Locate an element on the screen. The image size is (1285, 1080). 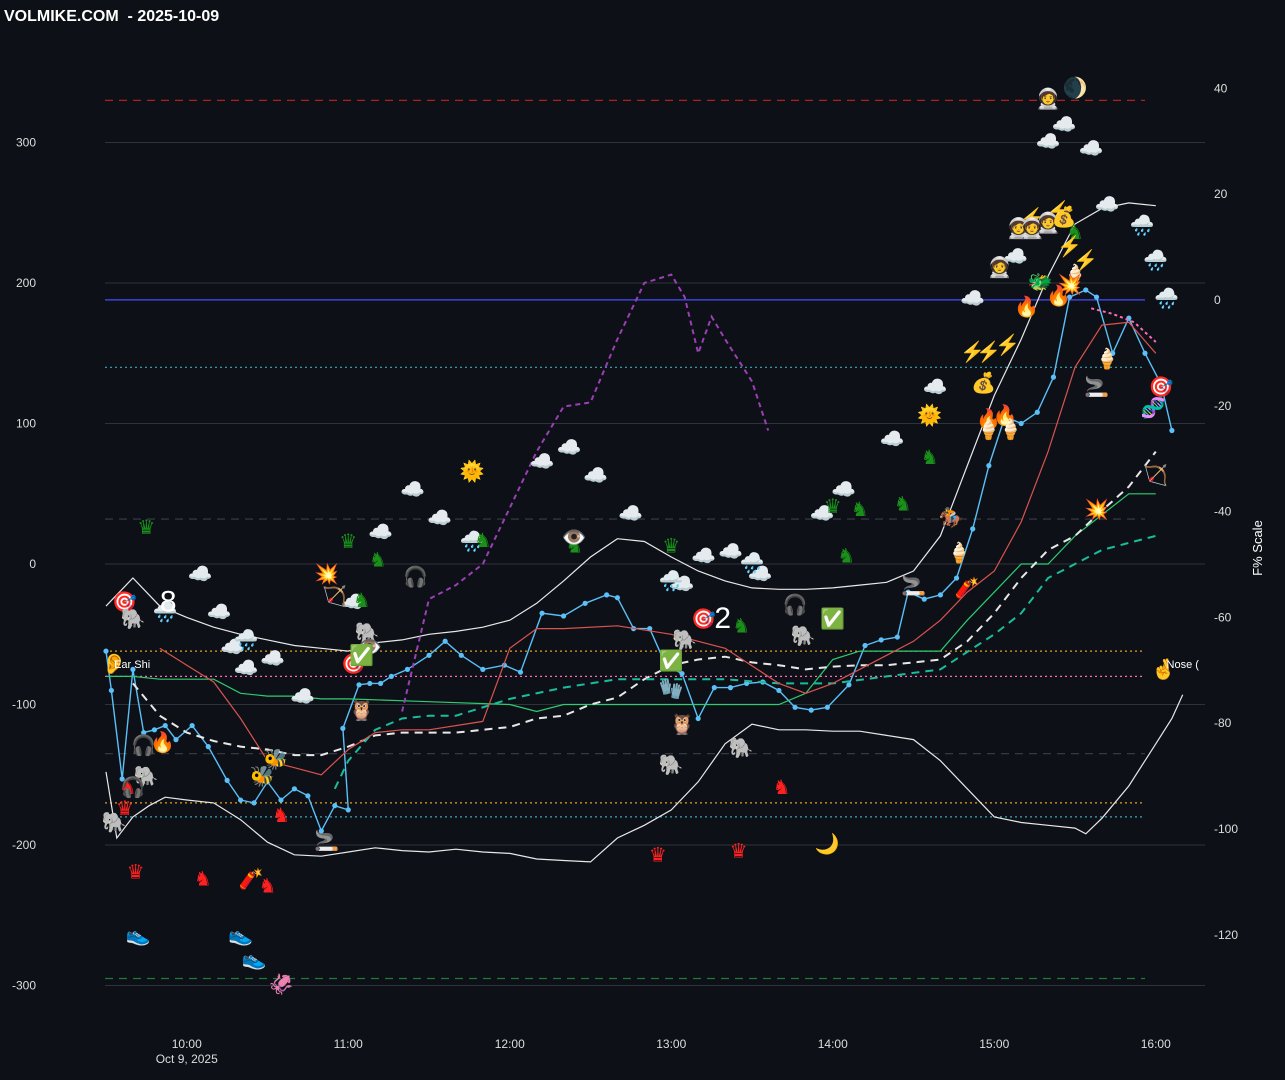
event-marker: 🧑‍🚀 is located at coordinates (999, 267).